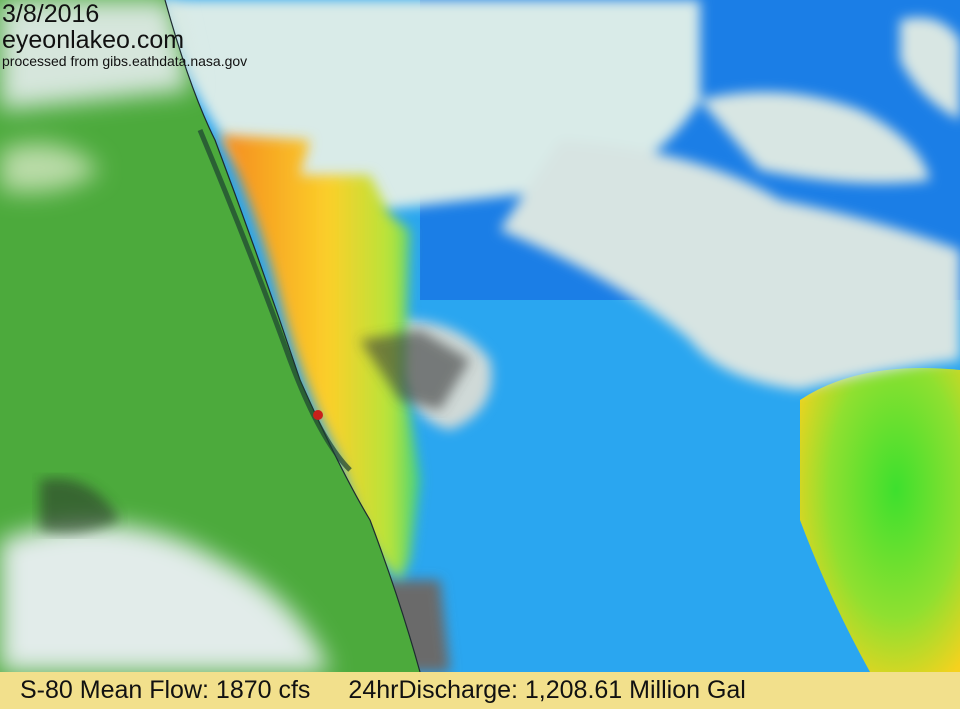  Describe the element at coordinates (880, 520) in the screenshot. I see `bloom-offshore` at that location.